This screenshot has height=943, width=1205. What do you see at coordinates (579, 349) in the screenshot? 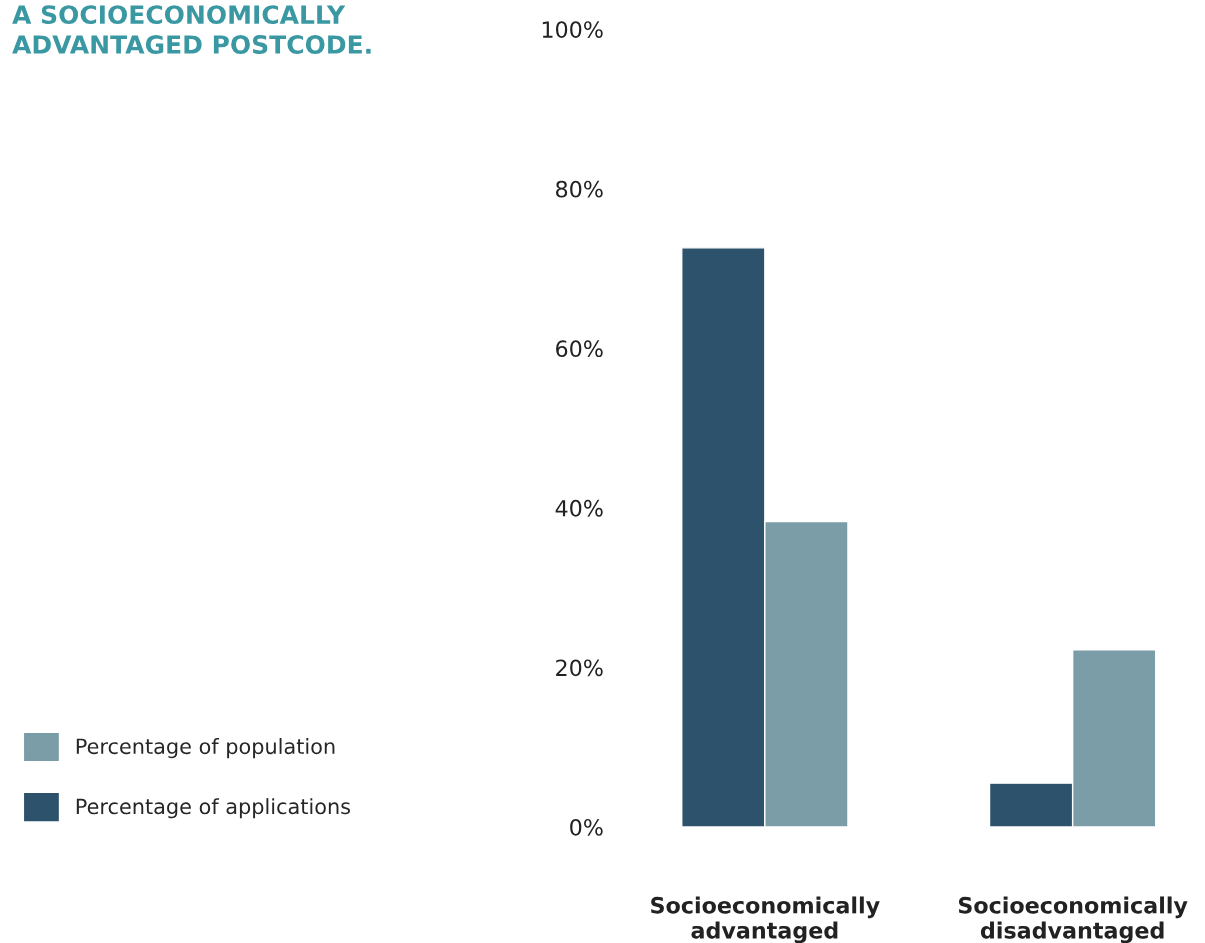
I see `y-tick-label: 60%` at bounding box center [579, 349].